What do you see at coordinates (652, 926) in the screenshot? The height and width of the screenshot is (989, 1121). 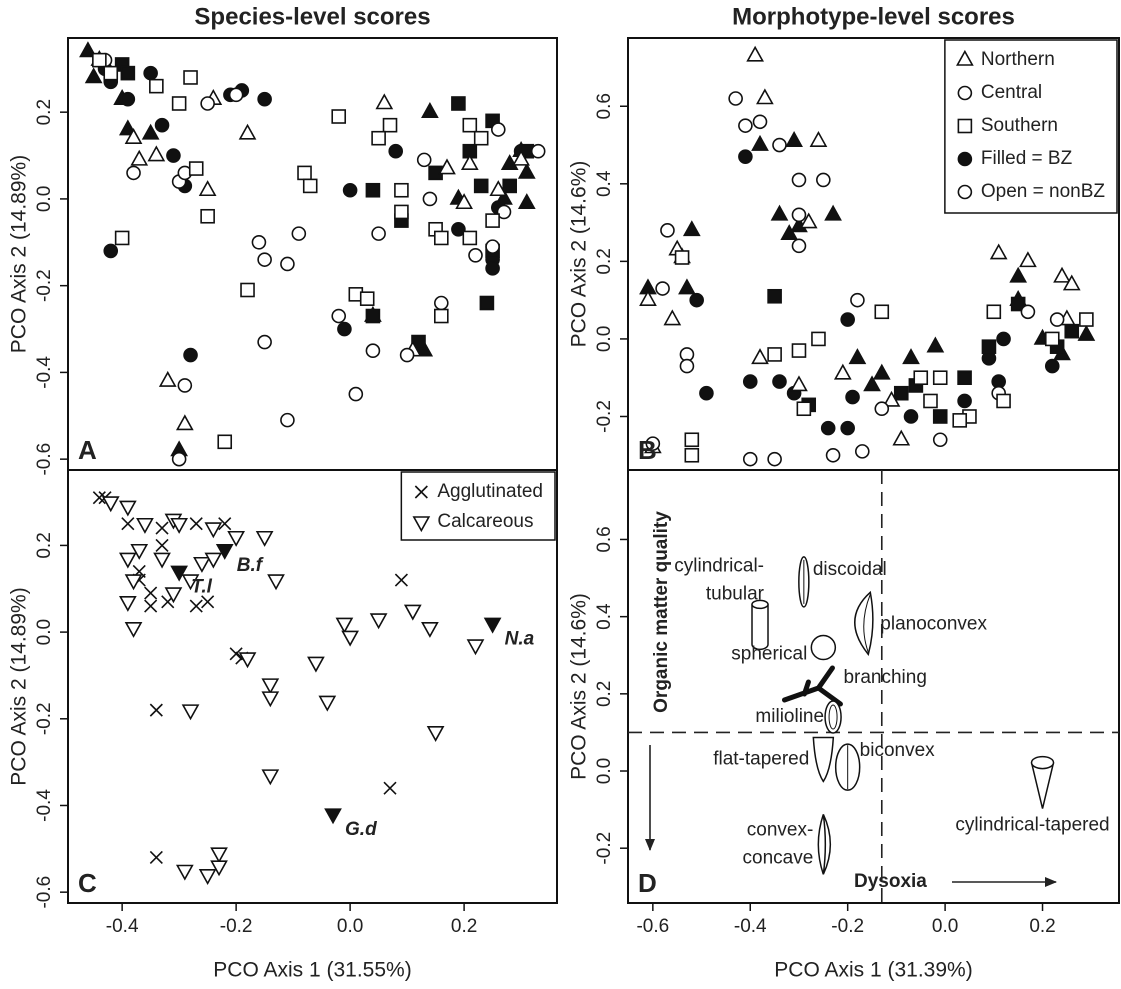 I see `x-tick-label: -0.6` at bounding box center [652, 926].